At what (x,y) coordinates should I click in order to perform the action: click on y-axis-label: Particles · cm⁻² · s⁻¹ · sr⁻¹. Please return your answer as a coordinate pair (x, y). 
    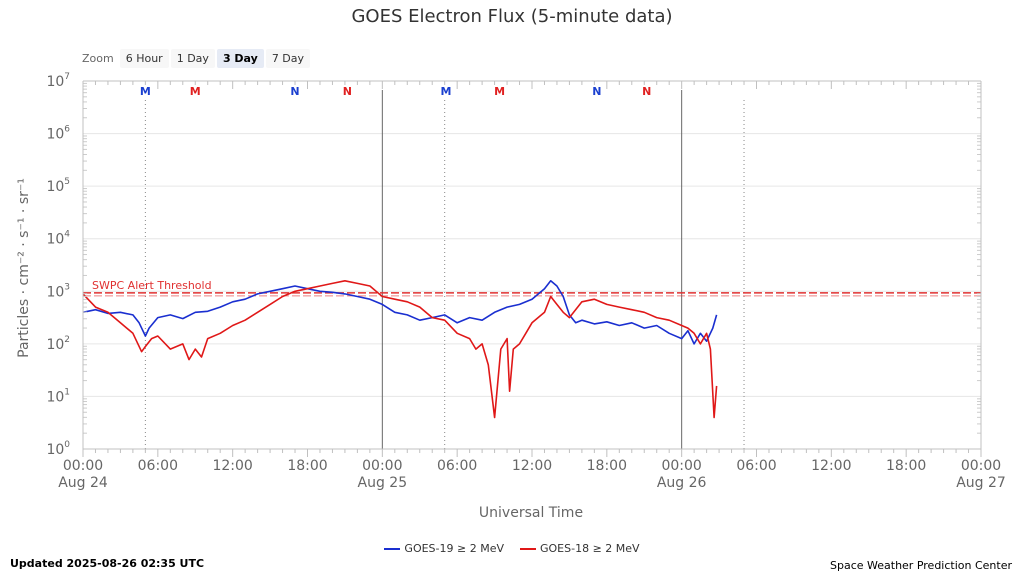
    Looking at the image, I should click on (24, 268).